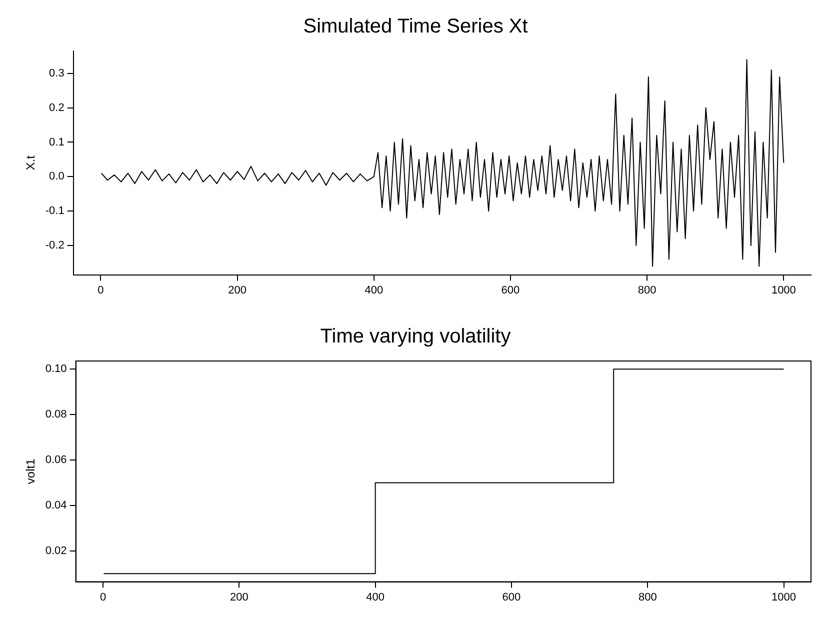 The height and width of the screenshot is (617, 831). Describe the element at coordinates (56, 550) in the screenshot. I see `y-tick-label: 0.02` at that location.